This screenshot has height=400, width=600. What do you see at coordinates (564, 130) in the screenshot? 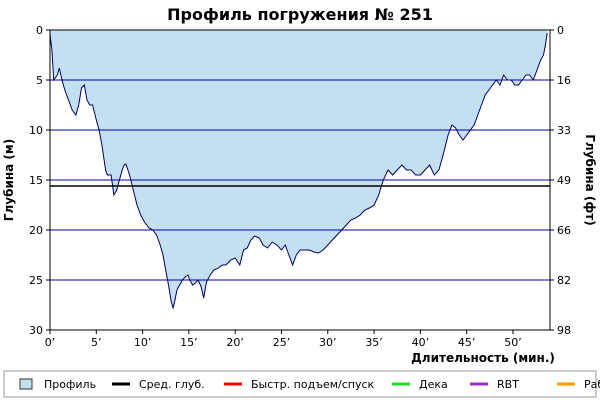
I see `y-tick-label-right: 33` at bounding box center [564, 130].